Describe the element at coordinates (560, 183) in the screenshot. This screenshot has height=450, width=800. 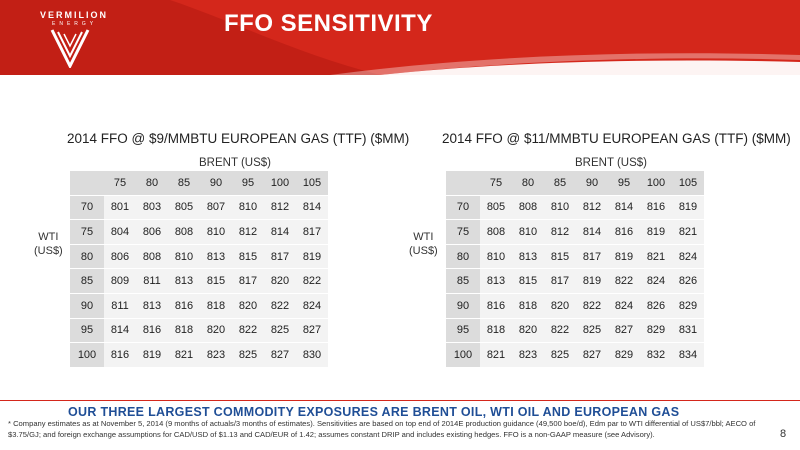
I see `column-header: 85` at that location.